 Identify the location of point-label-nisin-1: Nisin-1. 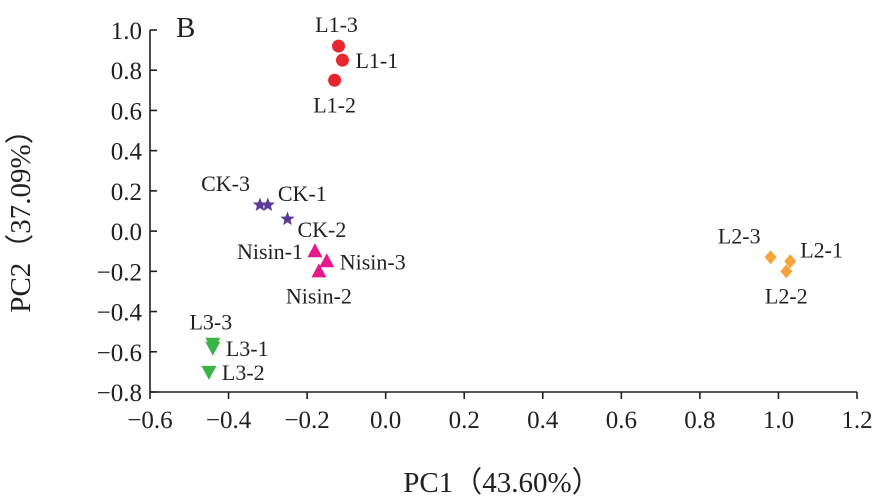
(270, 251).